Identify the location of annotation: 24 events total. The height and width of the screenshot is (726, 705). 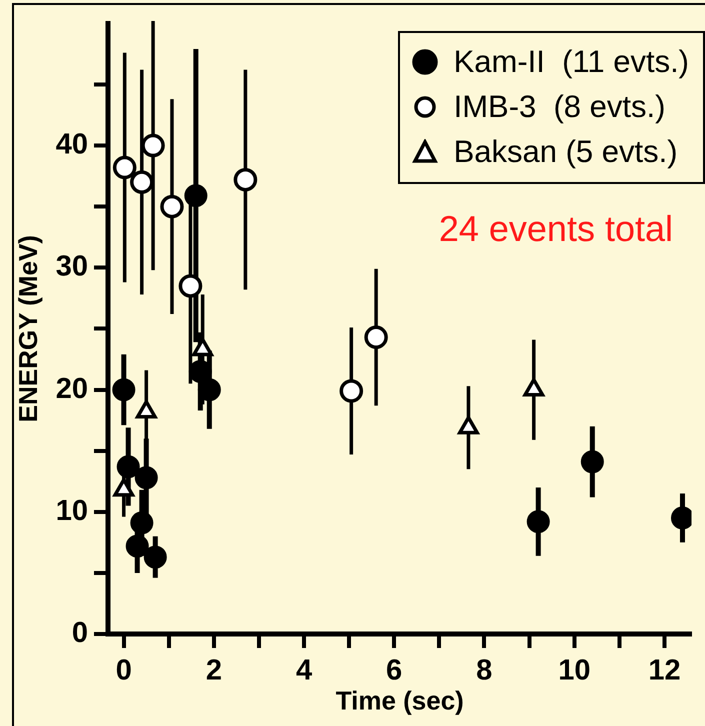
(555, 229).